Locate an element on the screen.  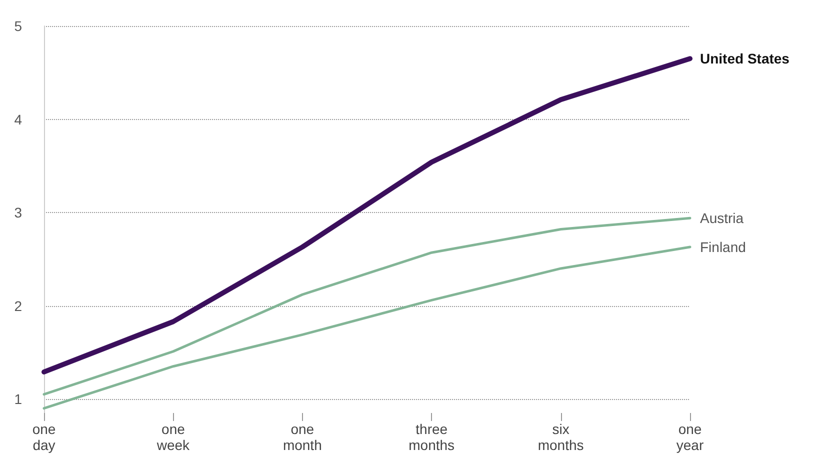
y-tick-label: 3 is located at coordinates (18, 212).